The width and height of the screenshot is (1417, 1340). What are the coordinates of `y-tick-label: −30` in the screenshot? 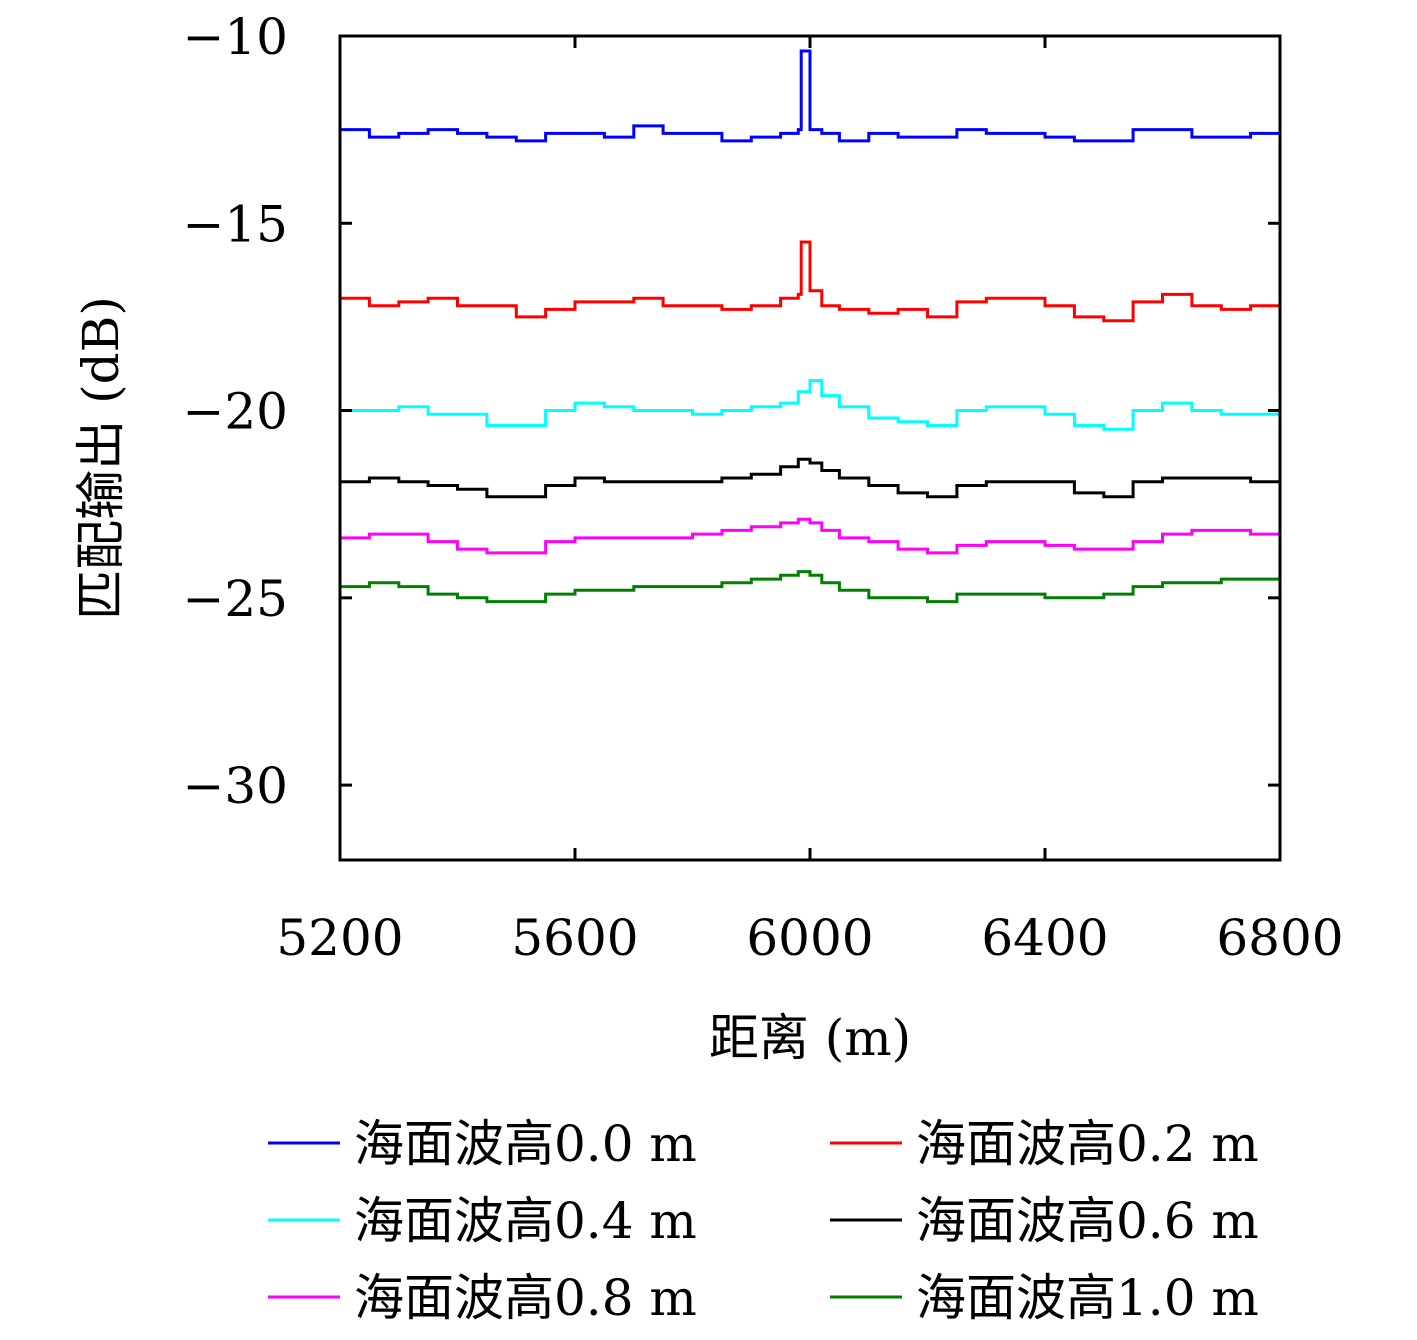 It's located at (235, 786).